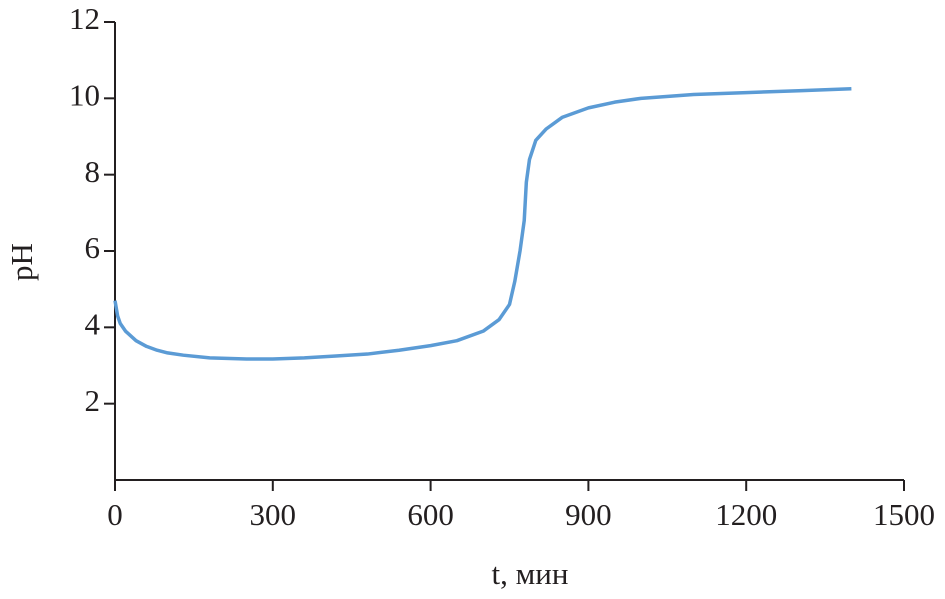  I want to click on x-tick-label: 300, so click(273, 514).